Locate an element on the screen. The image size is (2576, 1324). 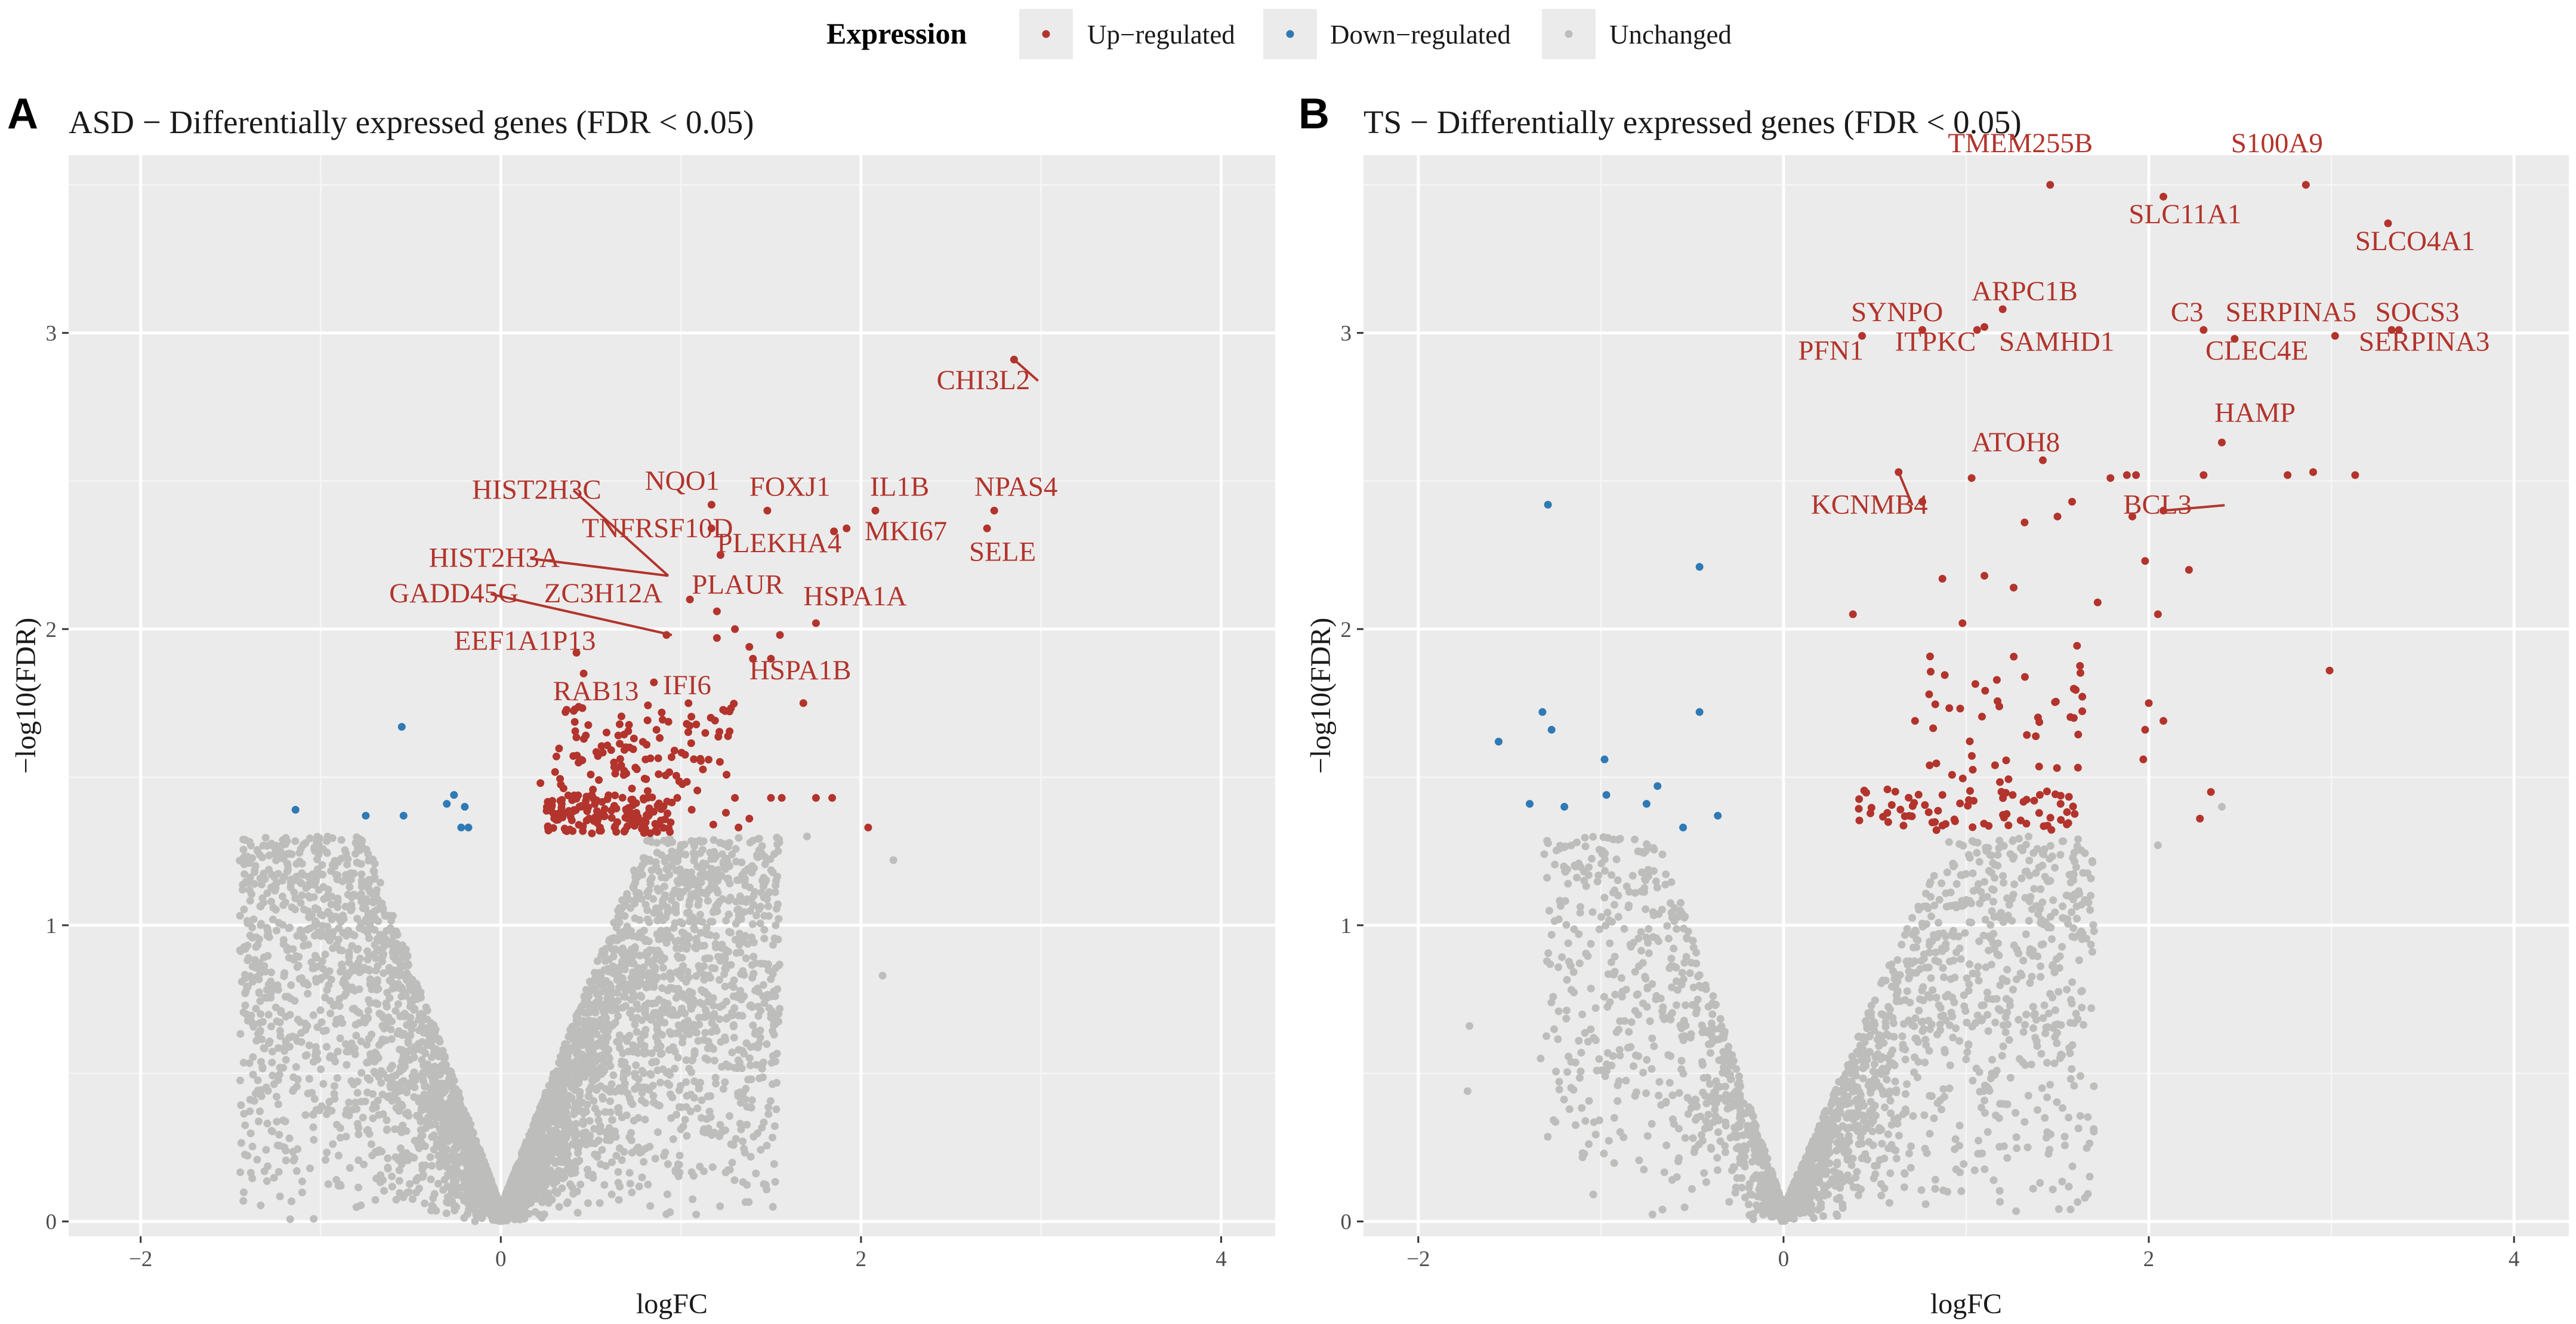
legend-label-unchanged: Unchanged is located at coordinates (1670, 35).